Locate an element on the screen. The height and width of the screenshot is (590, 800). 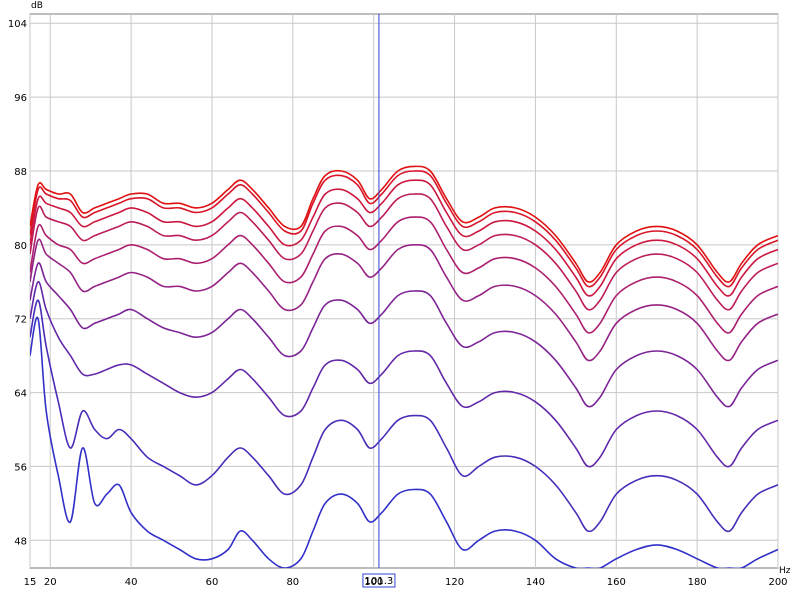
x-tick-label-60: 60 is located at coordinates (212, 582).